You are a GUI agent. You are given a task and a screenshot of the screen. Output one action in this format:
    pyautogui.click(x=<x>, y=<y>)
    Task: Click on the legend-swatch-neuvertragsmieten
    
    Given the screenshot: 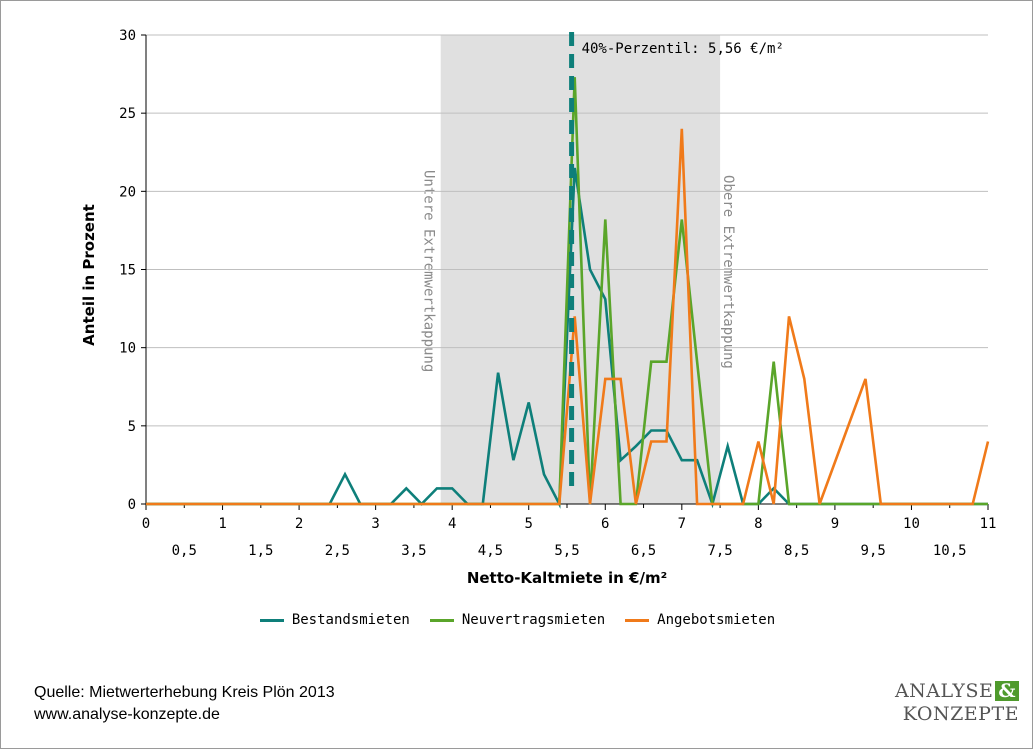 What is the action you would take?
    pyautogui.click(x=441, y=620)
    